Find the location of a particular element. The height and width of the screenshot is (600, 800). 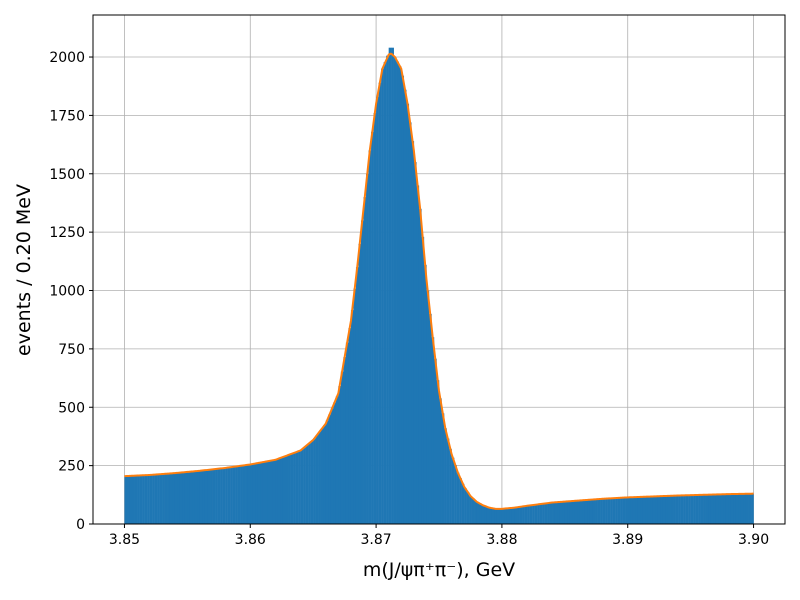

x-axis-label: m(J/ψπ⁺π⁻), GeV is located at coordinates (439, 570).